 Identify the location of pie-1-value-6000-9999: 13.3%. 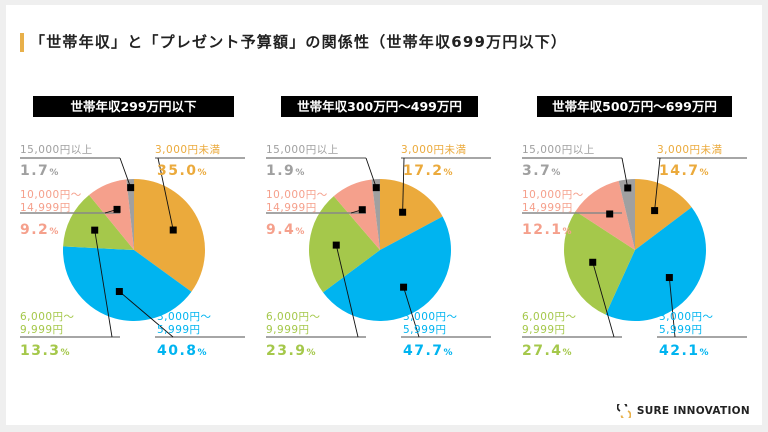
(45, 352).